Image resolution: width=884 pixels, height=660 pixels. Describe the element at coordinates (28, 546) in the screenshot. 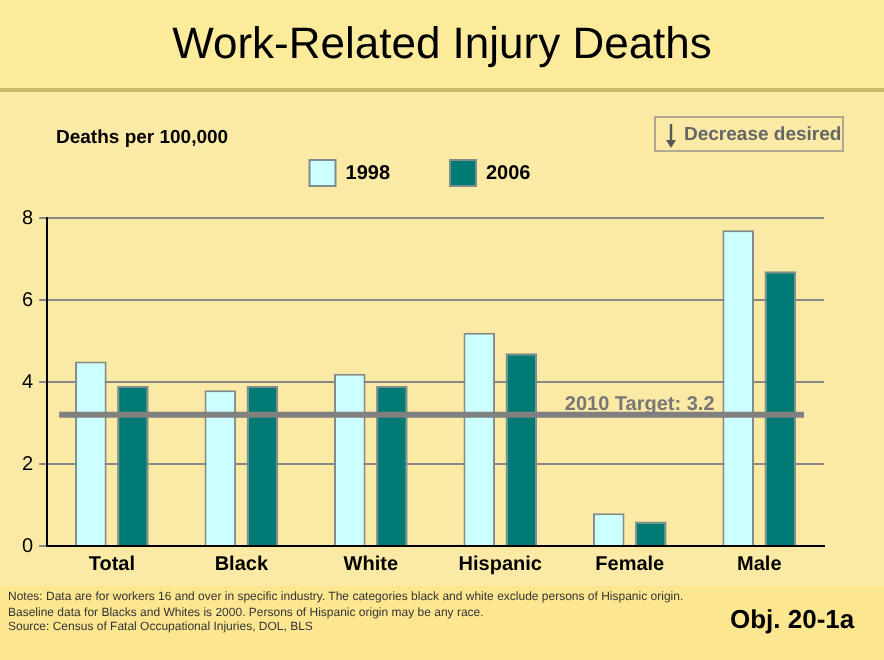

I see `y-tick-label: 0` at that location.